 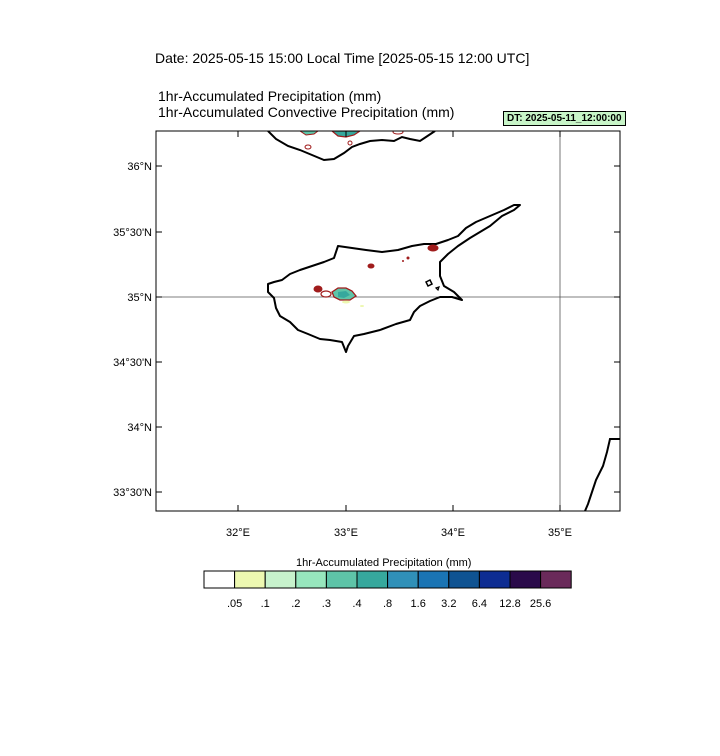 I want to click on colorbar-label: .2, so click(x=296, y=604).